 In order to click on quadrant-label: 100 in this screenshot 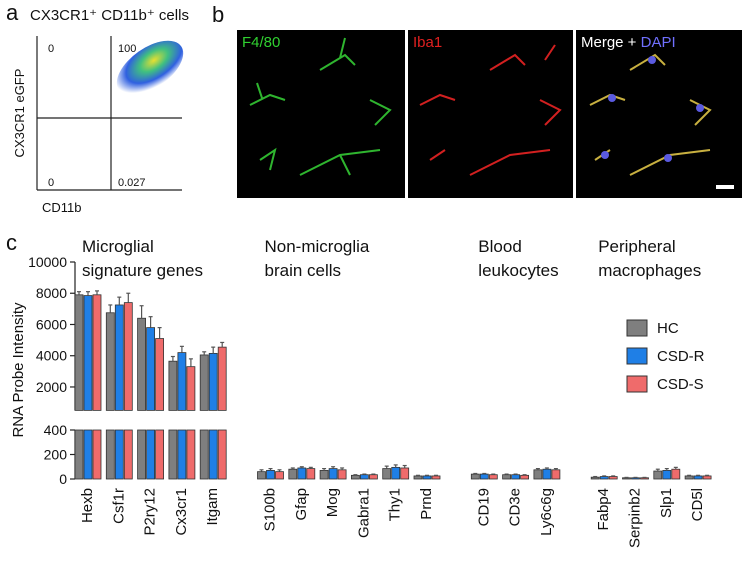, I will do `click(127, 49)`.